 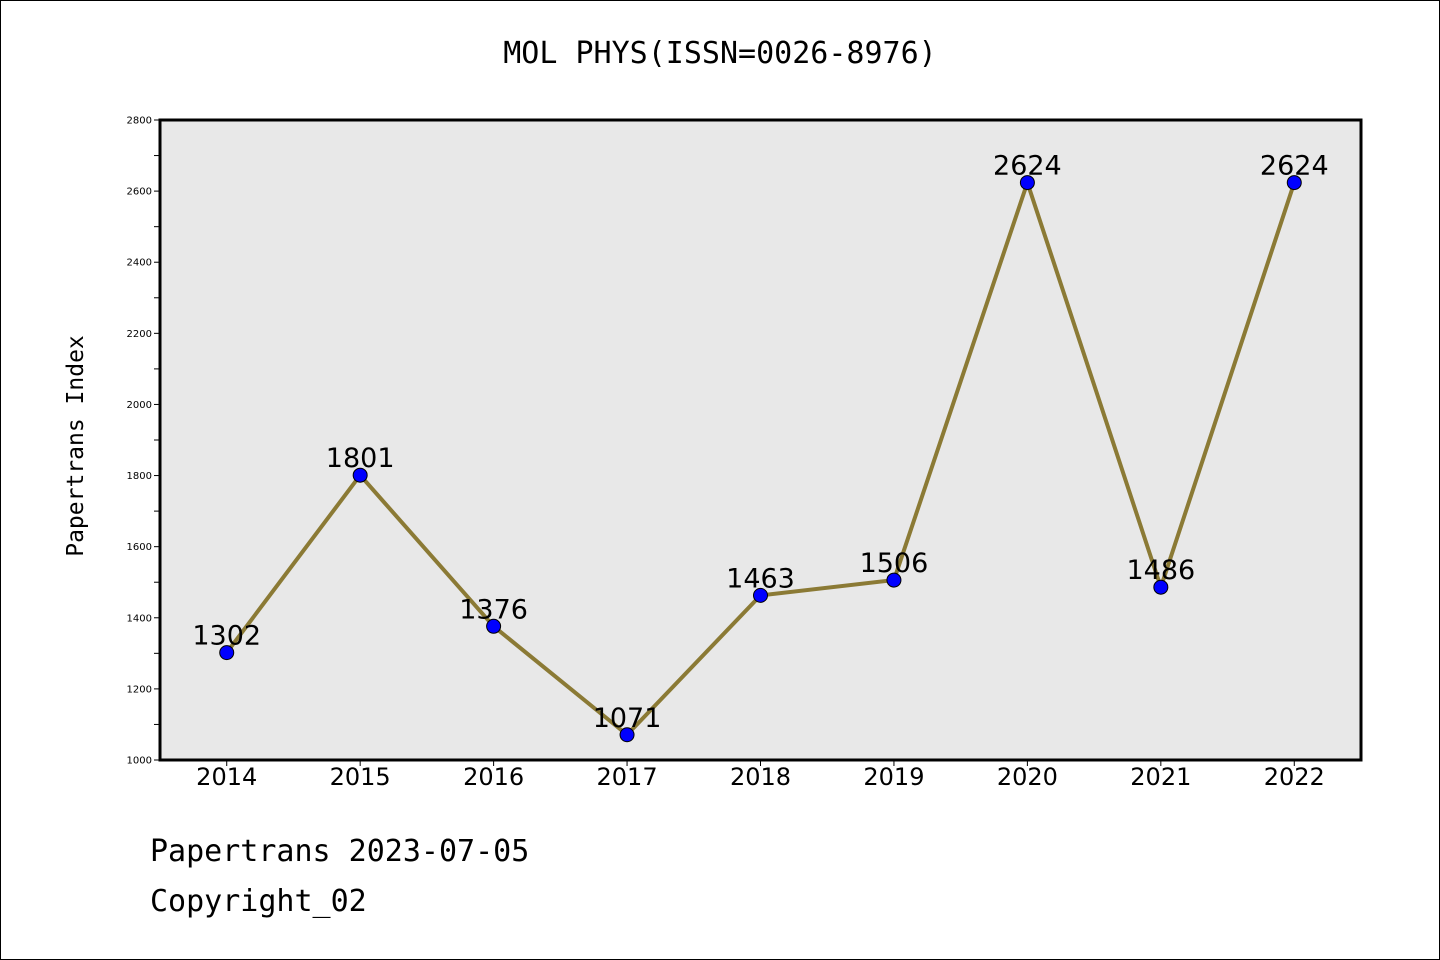 I want to click on data-label: 1801, so click(x=360, y=458).